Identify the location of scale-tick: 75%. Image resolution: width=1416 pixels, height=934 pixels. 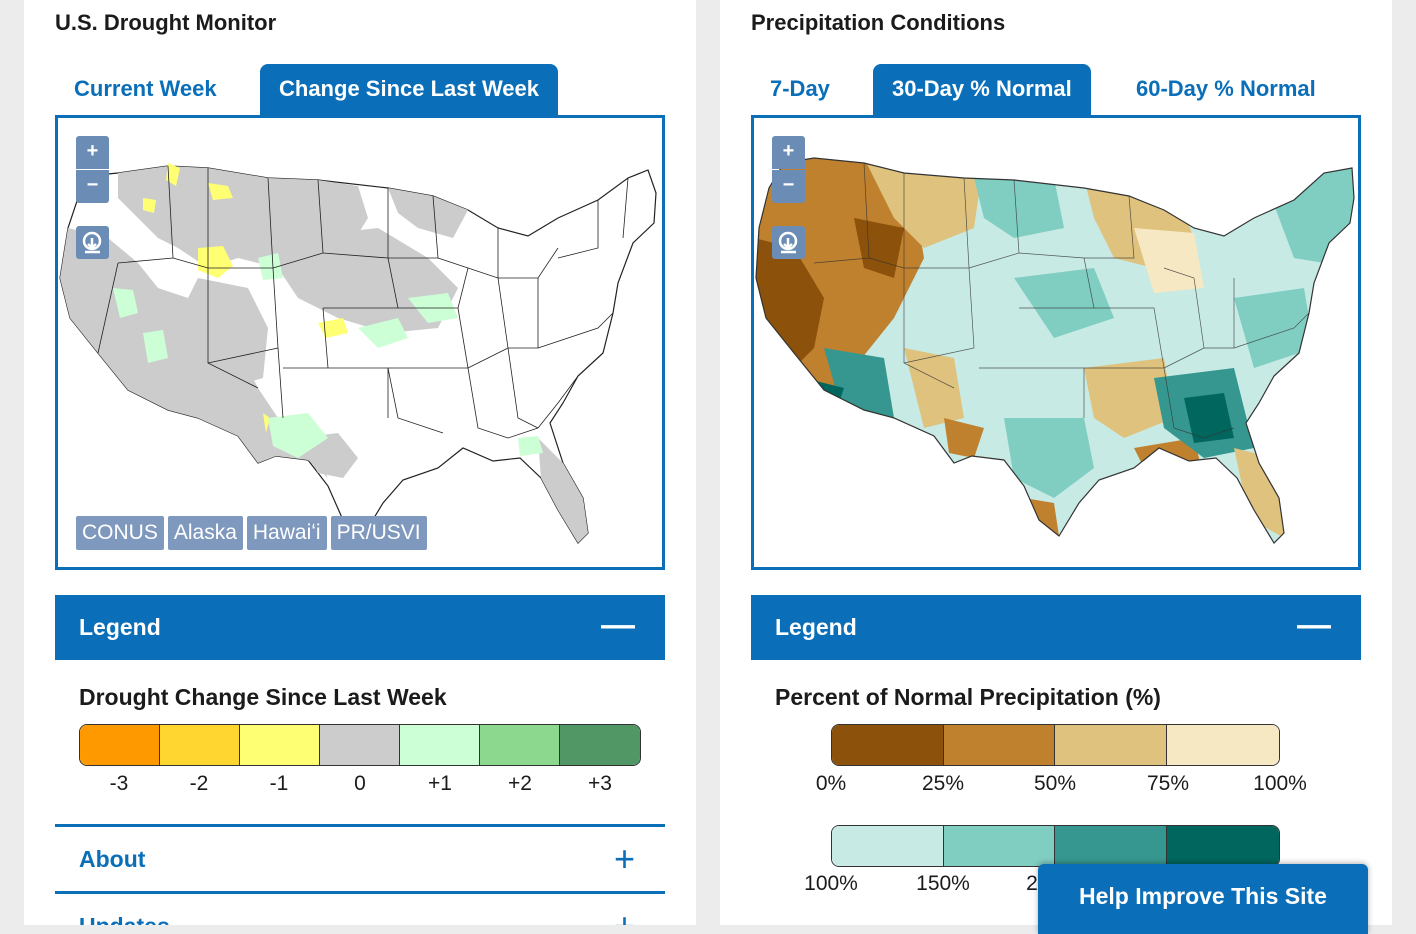
(1168, 783).